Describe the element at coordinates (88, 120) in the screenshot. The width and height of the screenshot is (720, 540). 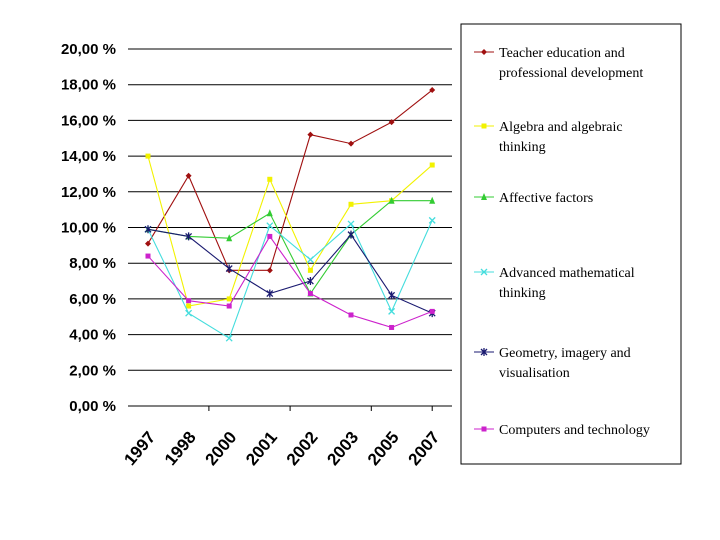
I see `y-tick-label: 16,00 %` at that location.